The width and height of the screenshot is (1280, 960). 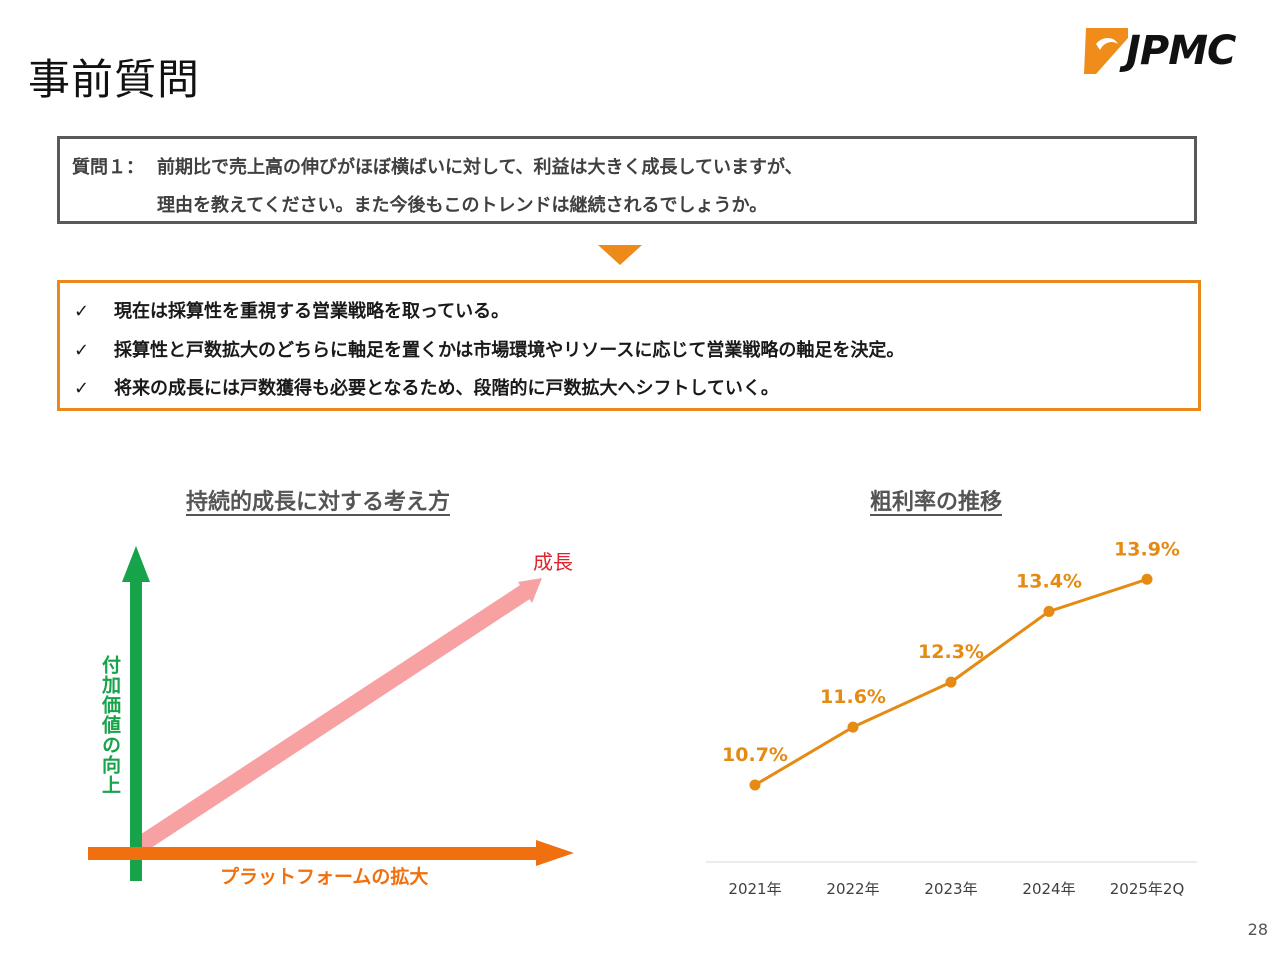 I want to click on page-title: 事前質問, so click(x=114, y=79).